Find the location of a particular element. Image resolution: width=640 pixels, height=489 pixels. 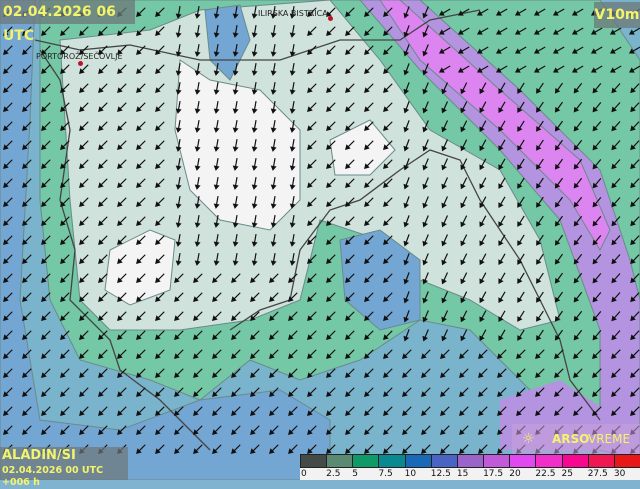

legend-swatch is located at coordinates (575, 461).